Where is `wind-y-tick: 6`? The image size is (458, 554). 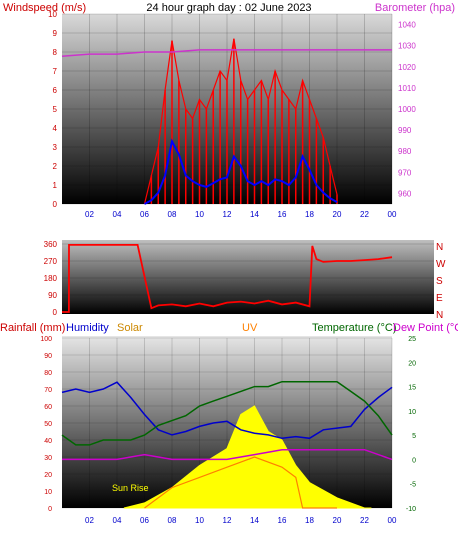 wind-y-tick: 6 is located at coordinates (55, 90).